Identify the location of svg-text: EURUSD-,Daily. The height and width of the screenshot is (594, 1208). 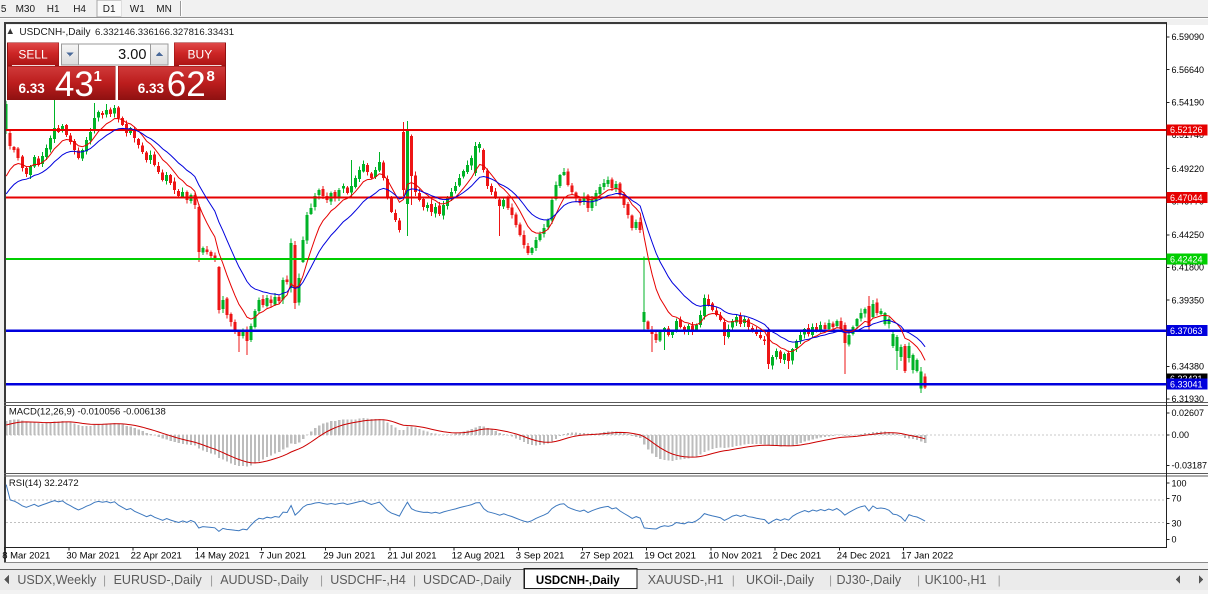
(158, 580).